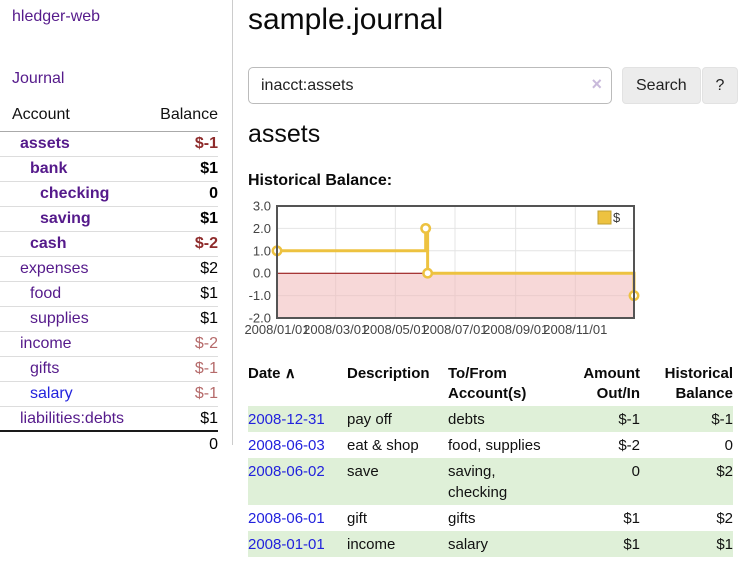 The image size is (742, 582). Describe the element at coordinates (262, 273) in the screenshot. I see `svg-text: 0.0` at that location.